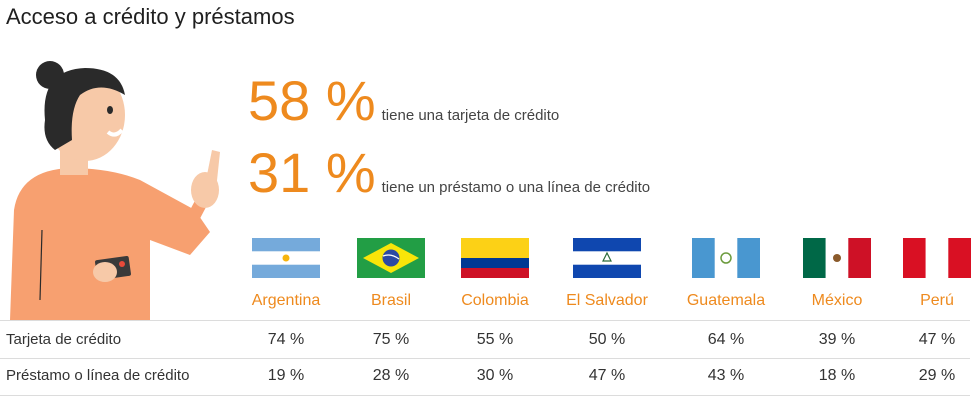 This screenshot has width=980, height=406. What do you see at coordinates (937, 300) in the screenshot?
I see `country-label: Perú` at bounding box center [937, 300].